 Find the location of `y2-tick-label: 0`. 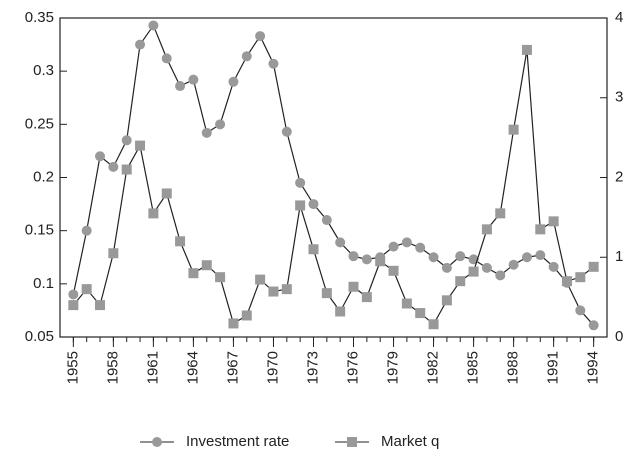

y2-tick-label: 0 is located at coordinates (619, 336).